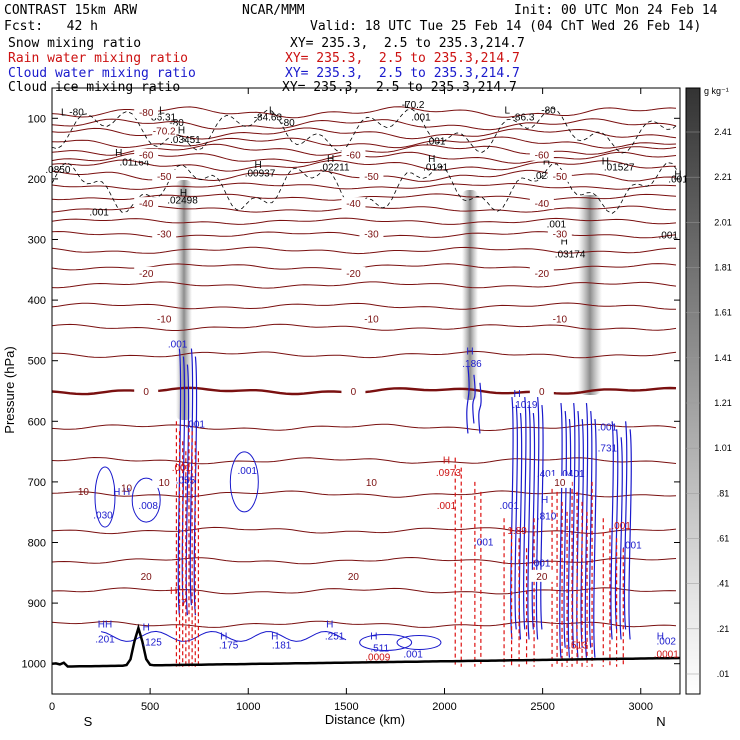  Describe the element at coordinates (71, 10) in the screenshot. I see `model-title: CONTRAST 15km ARW` at that location.